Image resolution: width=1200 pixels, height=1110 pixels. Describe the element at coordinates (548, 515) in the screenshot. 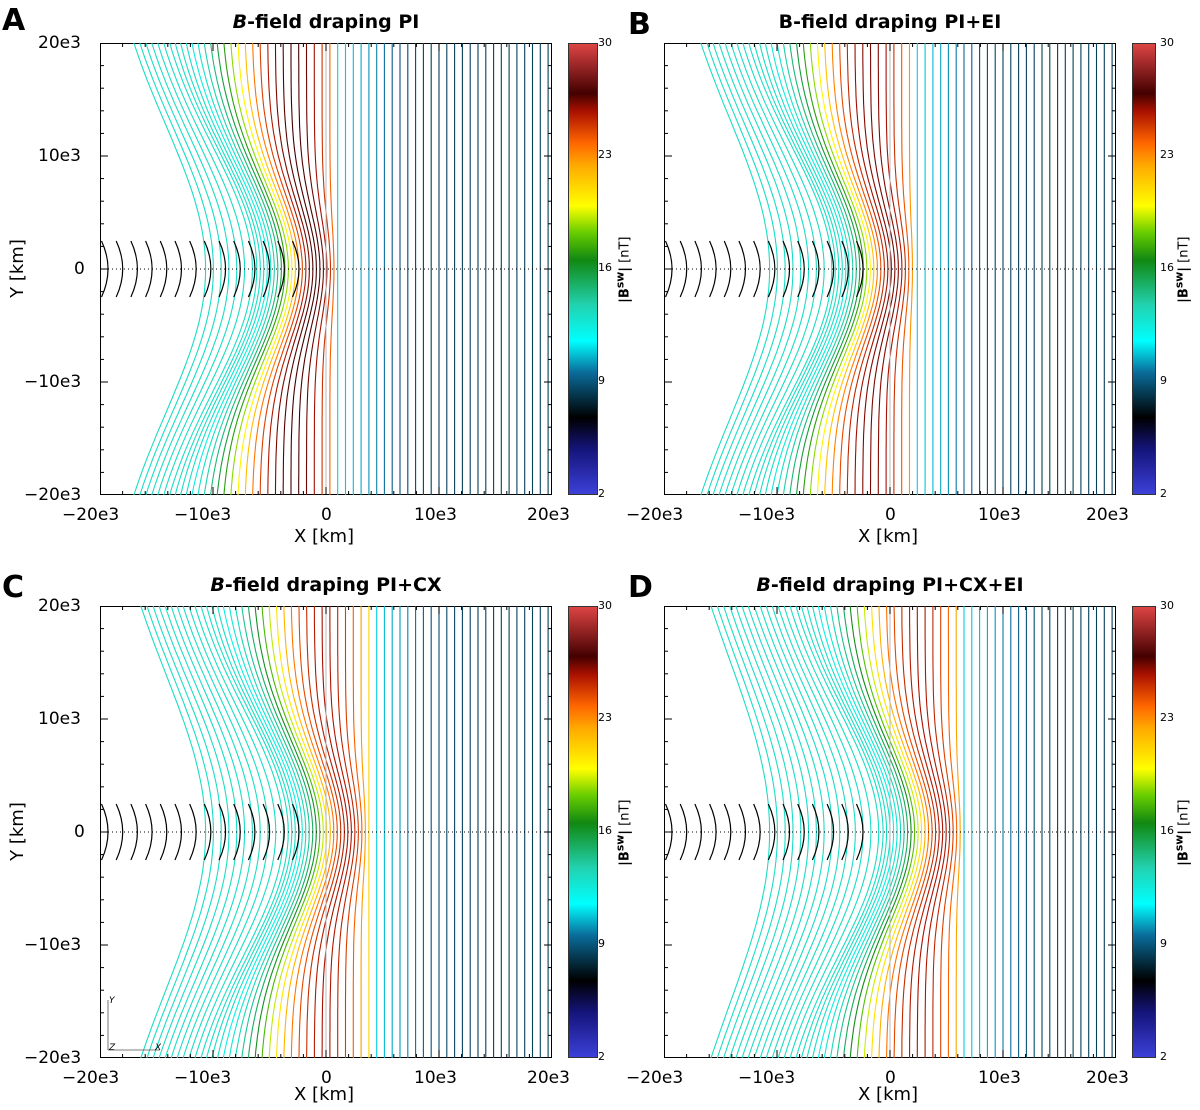

I see `x-tick-a-4: 20e3` at that location.